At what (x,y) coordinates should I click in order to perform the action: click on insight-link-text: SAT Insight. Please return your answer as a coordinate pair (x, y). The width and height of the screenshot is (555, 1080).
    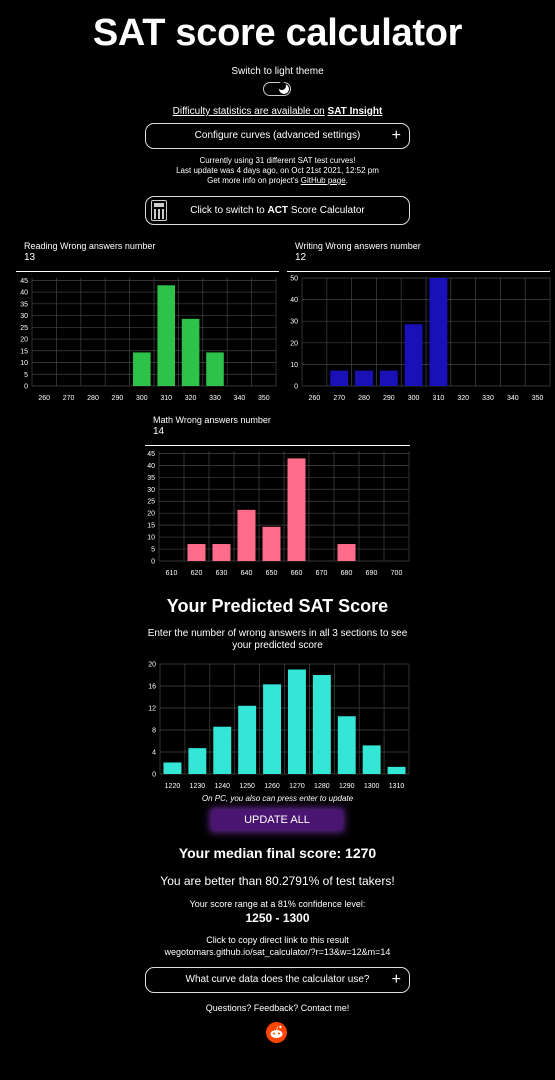
    Looking at the image, I should click on (355, 111).